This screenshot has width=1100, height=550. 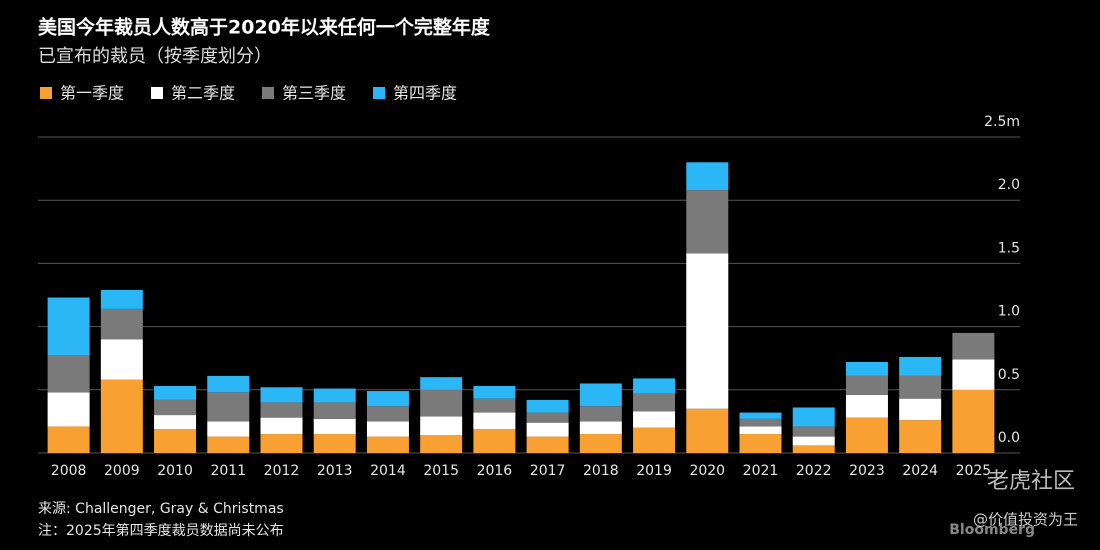 I want to click on x-tick-label: 2009, so click(x=122, y=471).